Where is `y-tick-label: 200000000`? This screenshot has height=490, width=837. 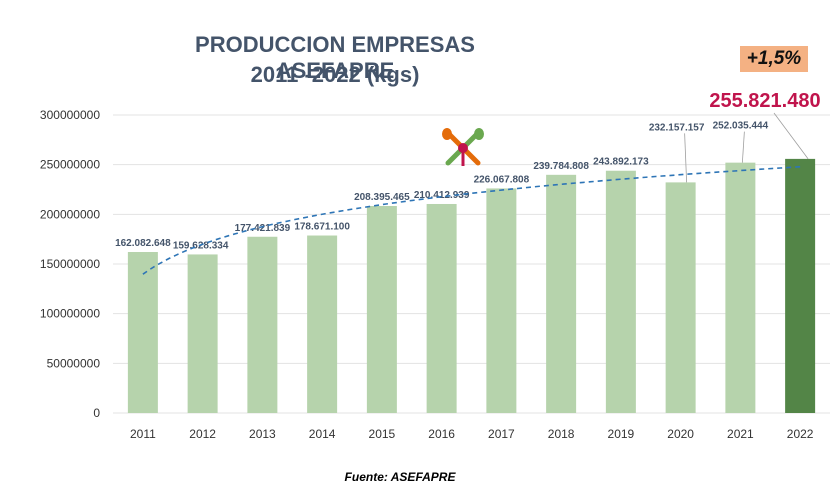
y-tick-label: 200000000 is located at coordinates (70, 214).